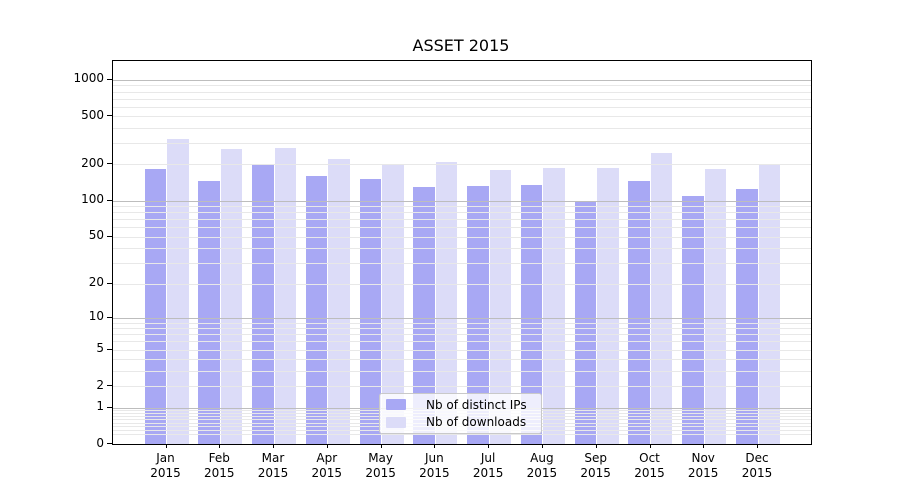  I want to click on bar-nb-of-distinct-ips-aug, so click(531, 314).